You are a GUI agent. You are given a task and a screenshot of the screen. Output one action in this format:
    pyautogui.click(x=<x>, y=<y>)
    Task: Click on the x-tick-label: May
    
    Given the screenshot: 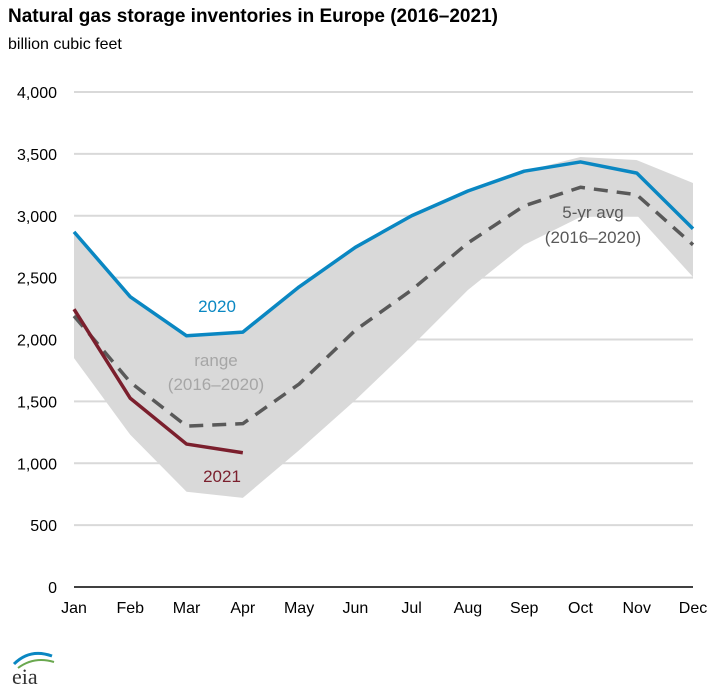 What is the action you would take?
    pyautogui.click(x=299, y=608)
    